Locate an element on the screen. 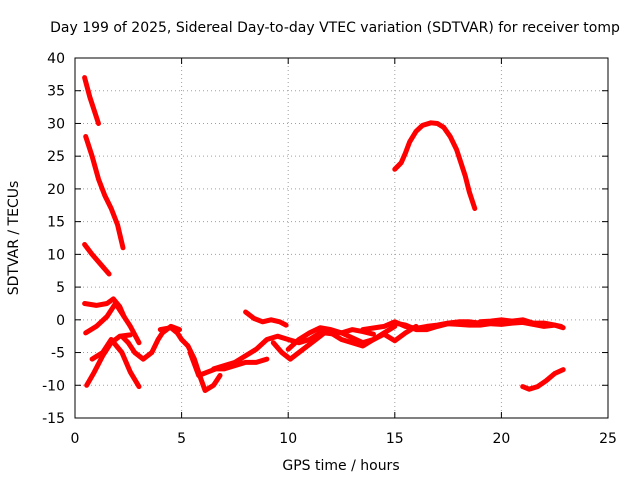 Image resolution: width=640 pixels, height=480 pixels. y-tick-label: 10 is located at coordinates (56, 255).